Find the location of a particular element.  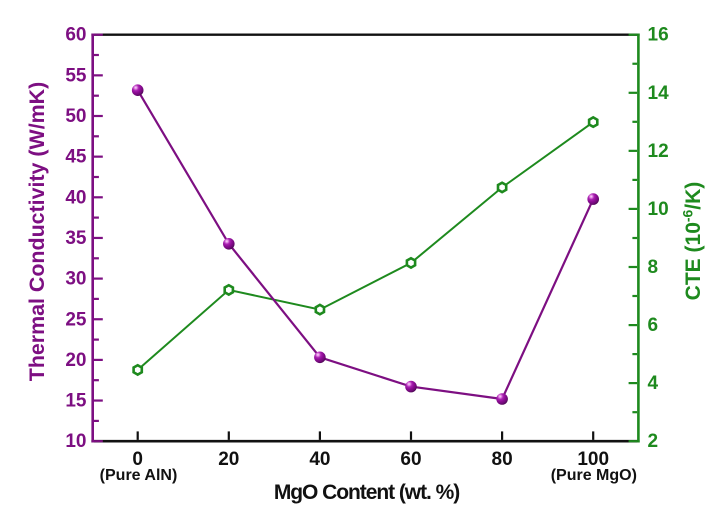

svg-text: 12 is located at coordinates (658, 151).